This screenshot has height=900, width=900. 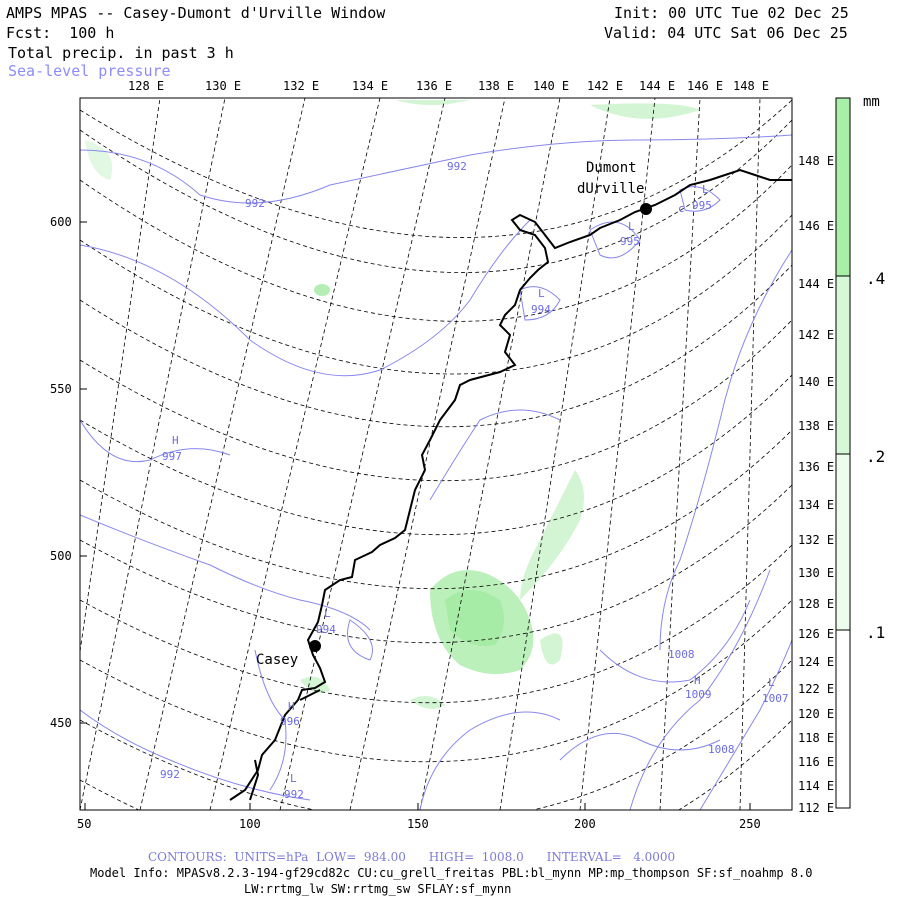 I want to click on station-dumont: Dumont dUrville, so click(x=614, y=187).